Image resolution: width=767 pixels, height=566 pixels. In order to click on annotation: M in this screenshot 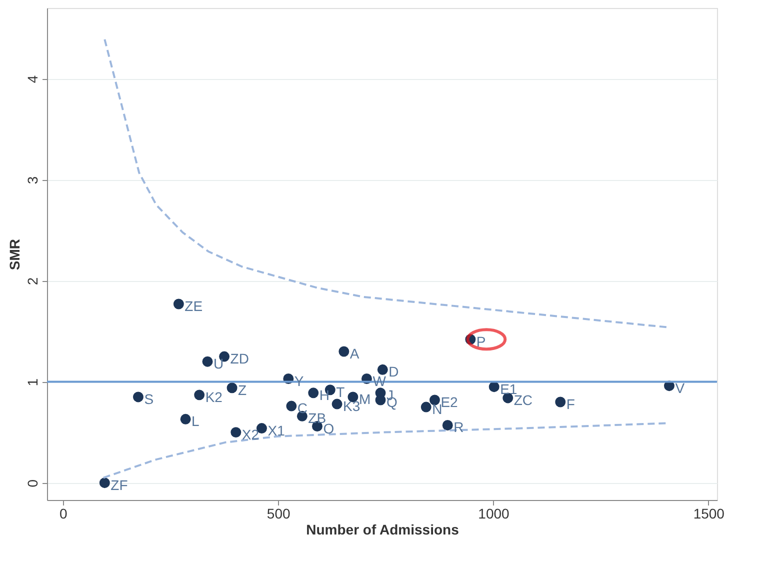, I will do `click(364, 398)`.